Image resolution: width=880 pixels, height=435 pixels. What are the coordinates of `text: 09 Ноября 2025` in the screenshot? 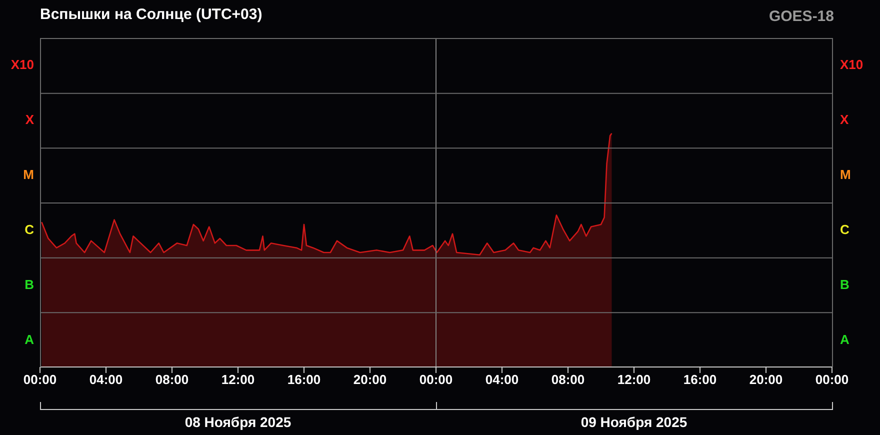 It's located at (634, 422).